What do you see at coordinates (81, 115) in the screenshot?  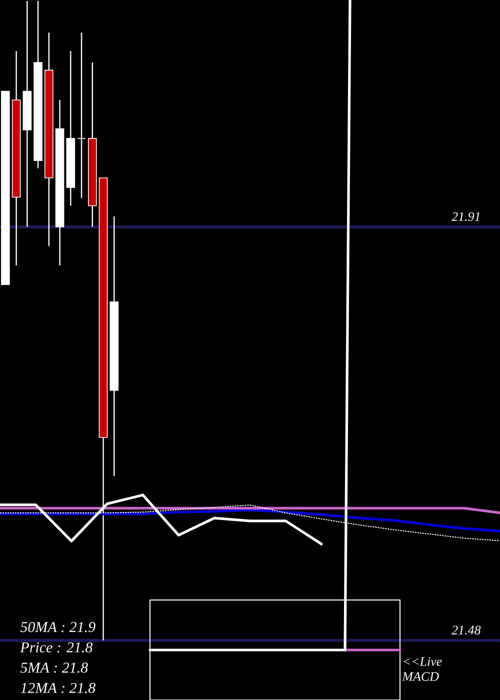 I see `candlestick` at bounding box center [81, 115].